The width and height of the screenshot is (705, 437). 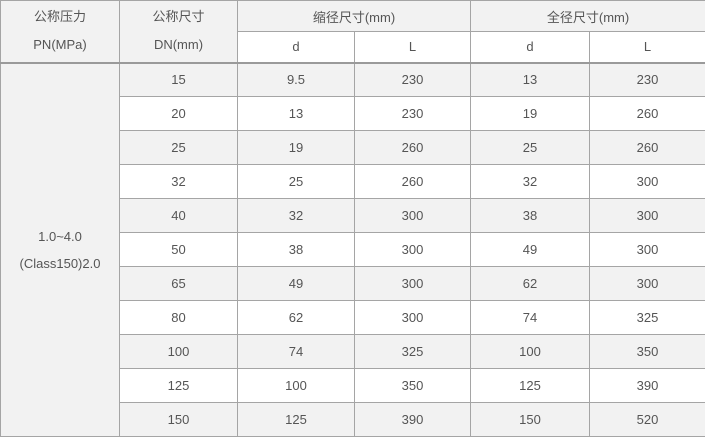 I want to click on header-full-bore-group: 全径尺寸(mm), so click(x=588, y=16).